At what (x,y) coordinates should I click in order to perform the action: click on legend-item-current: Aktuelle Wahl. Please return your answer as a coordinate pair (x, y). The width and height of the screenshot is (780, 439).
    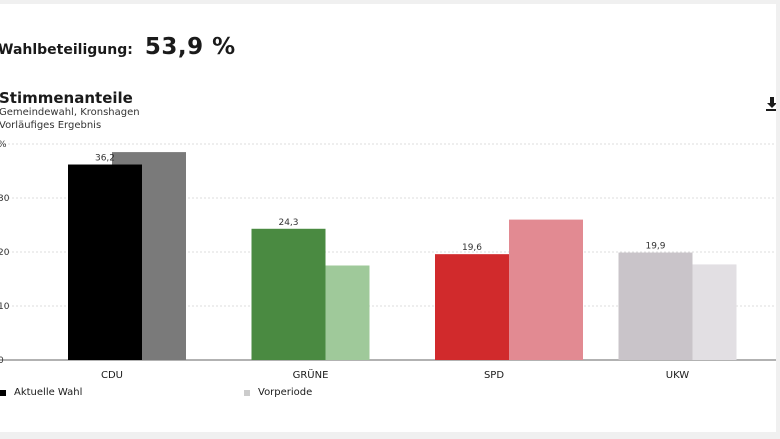
    Looking at the image, I should click on (41, 392).